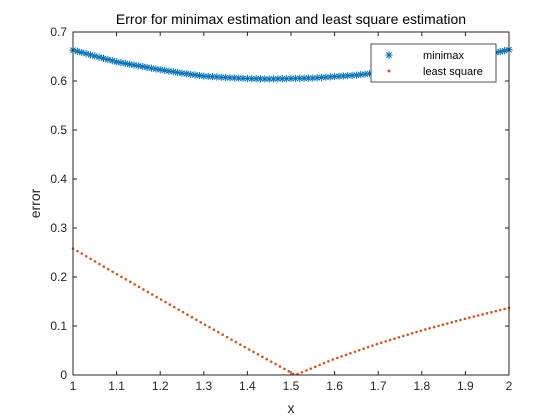 The image size is (560, 420). Describe the element at coordinates (247, 386) in the screenshot. I see `x-tick-label: 1.4` at that location.